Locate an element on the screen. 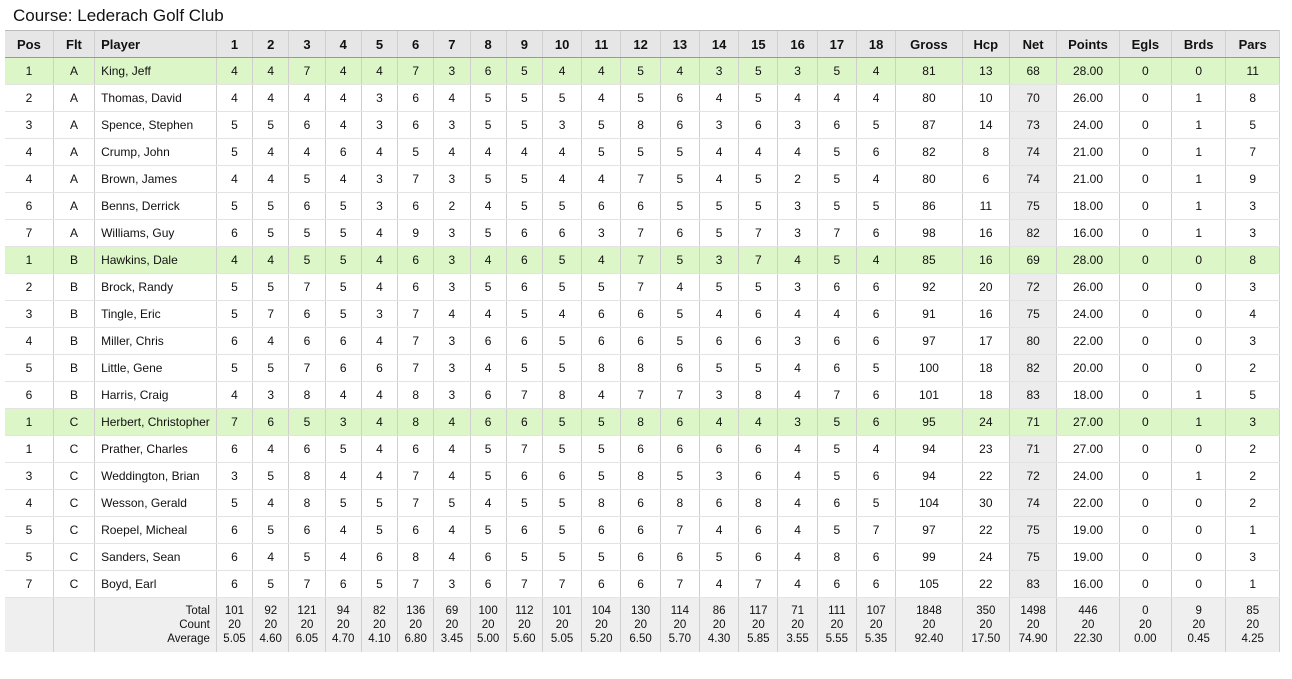  gross-cell: 97 is located at coordinates (929, 530).